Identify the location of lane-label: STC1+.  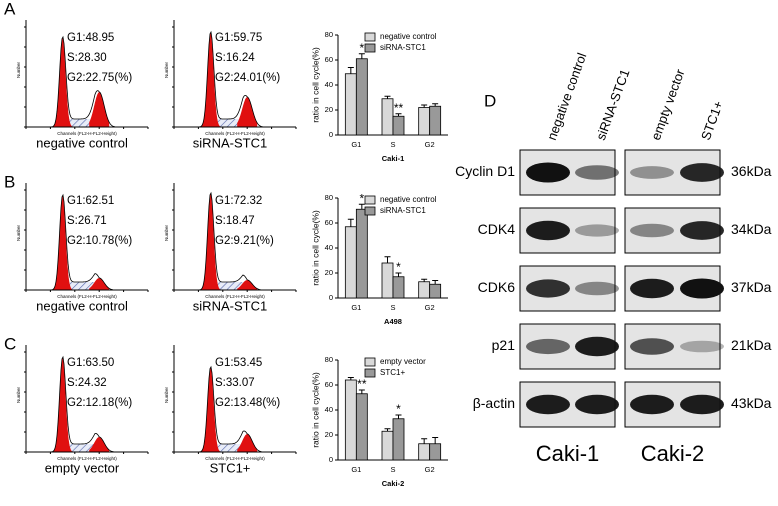
(712, 120).